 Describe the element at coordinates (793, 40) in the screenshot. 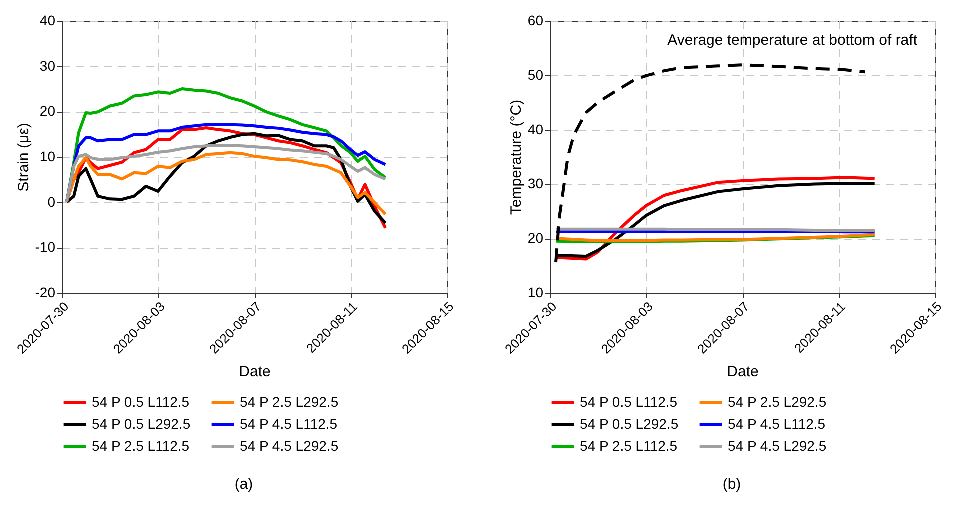

I see `series-label: Average temperature at bottom of raft` at that location.